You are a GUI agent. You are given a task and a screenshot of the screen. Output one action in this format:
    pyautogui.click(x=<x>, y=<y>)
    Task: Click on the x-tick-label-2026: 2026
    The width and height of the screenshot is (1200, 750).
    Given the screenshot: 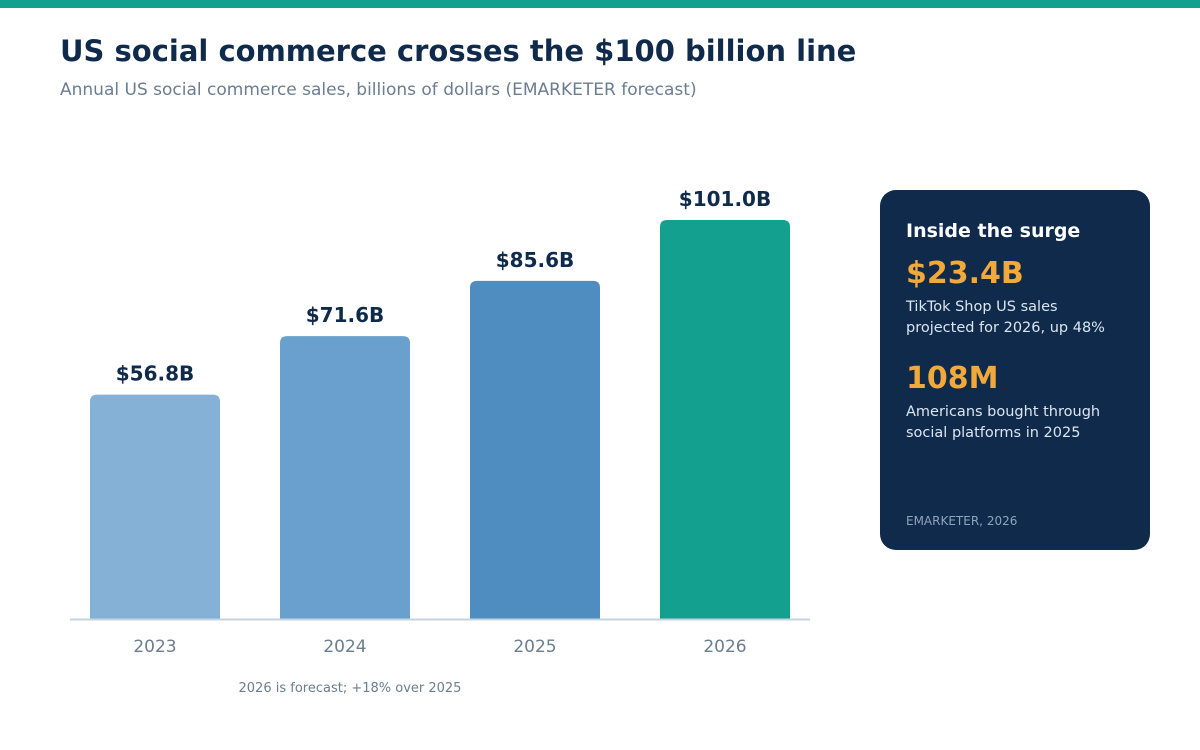 What is the action you would take?
    pyautogui.click(x=724, y=647)
    